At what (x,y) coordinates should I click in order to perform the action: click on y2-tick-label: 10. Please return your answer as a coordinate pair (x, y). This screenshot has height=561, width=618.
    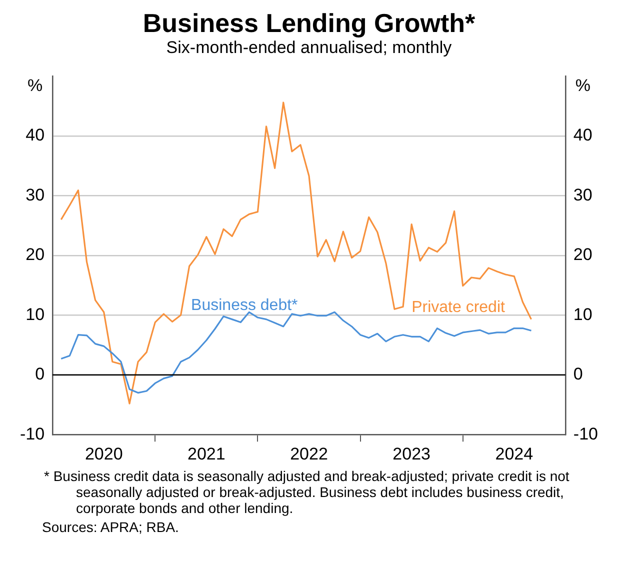
    Looking at the image, I should click on (582, 314).